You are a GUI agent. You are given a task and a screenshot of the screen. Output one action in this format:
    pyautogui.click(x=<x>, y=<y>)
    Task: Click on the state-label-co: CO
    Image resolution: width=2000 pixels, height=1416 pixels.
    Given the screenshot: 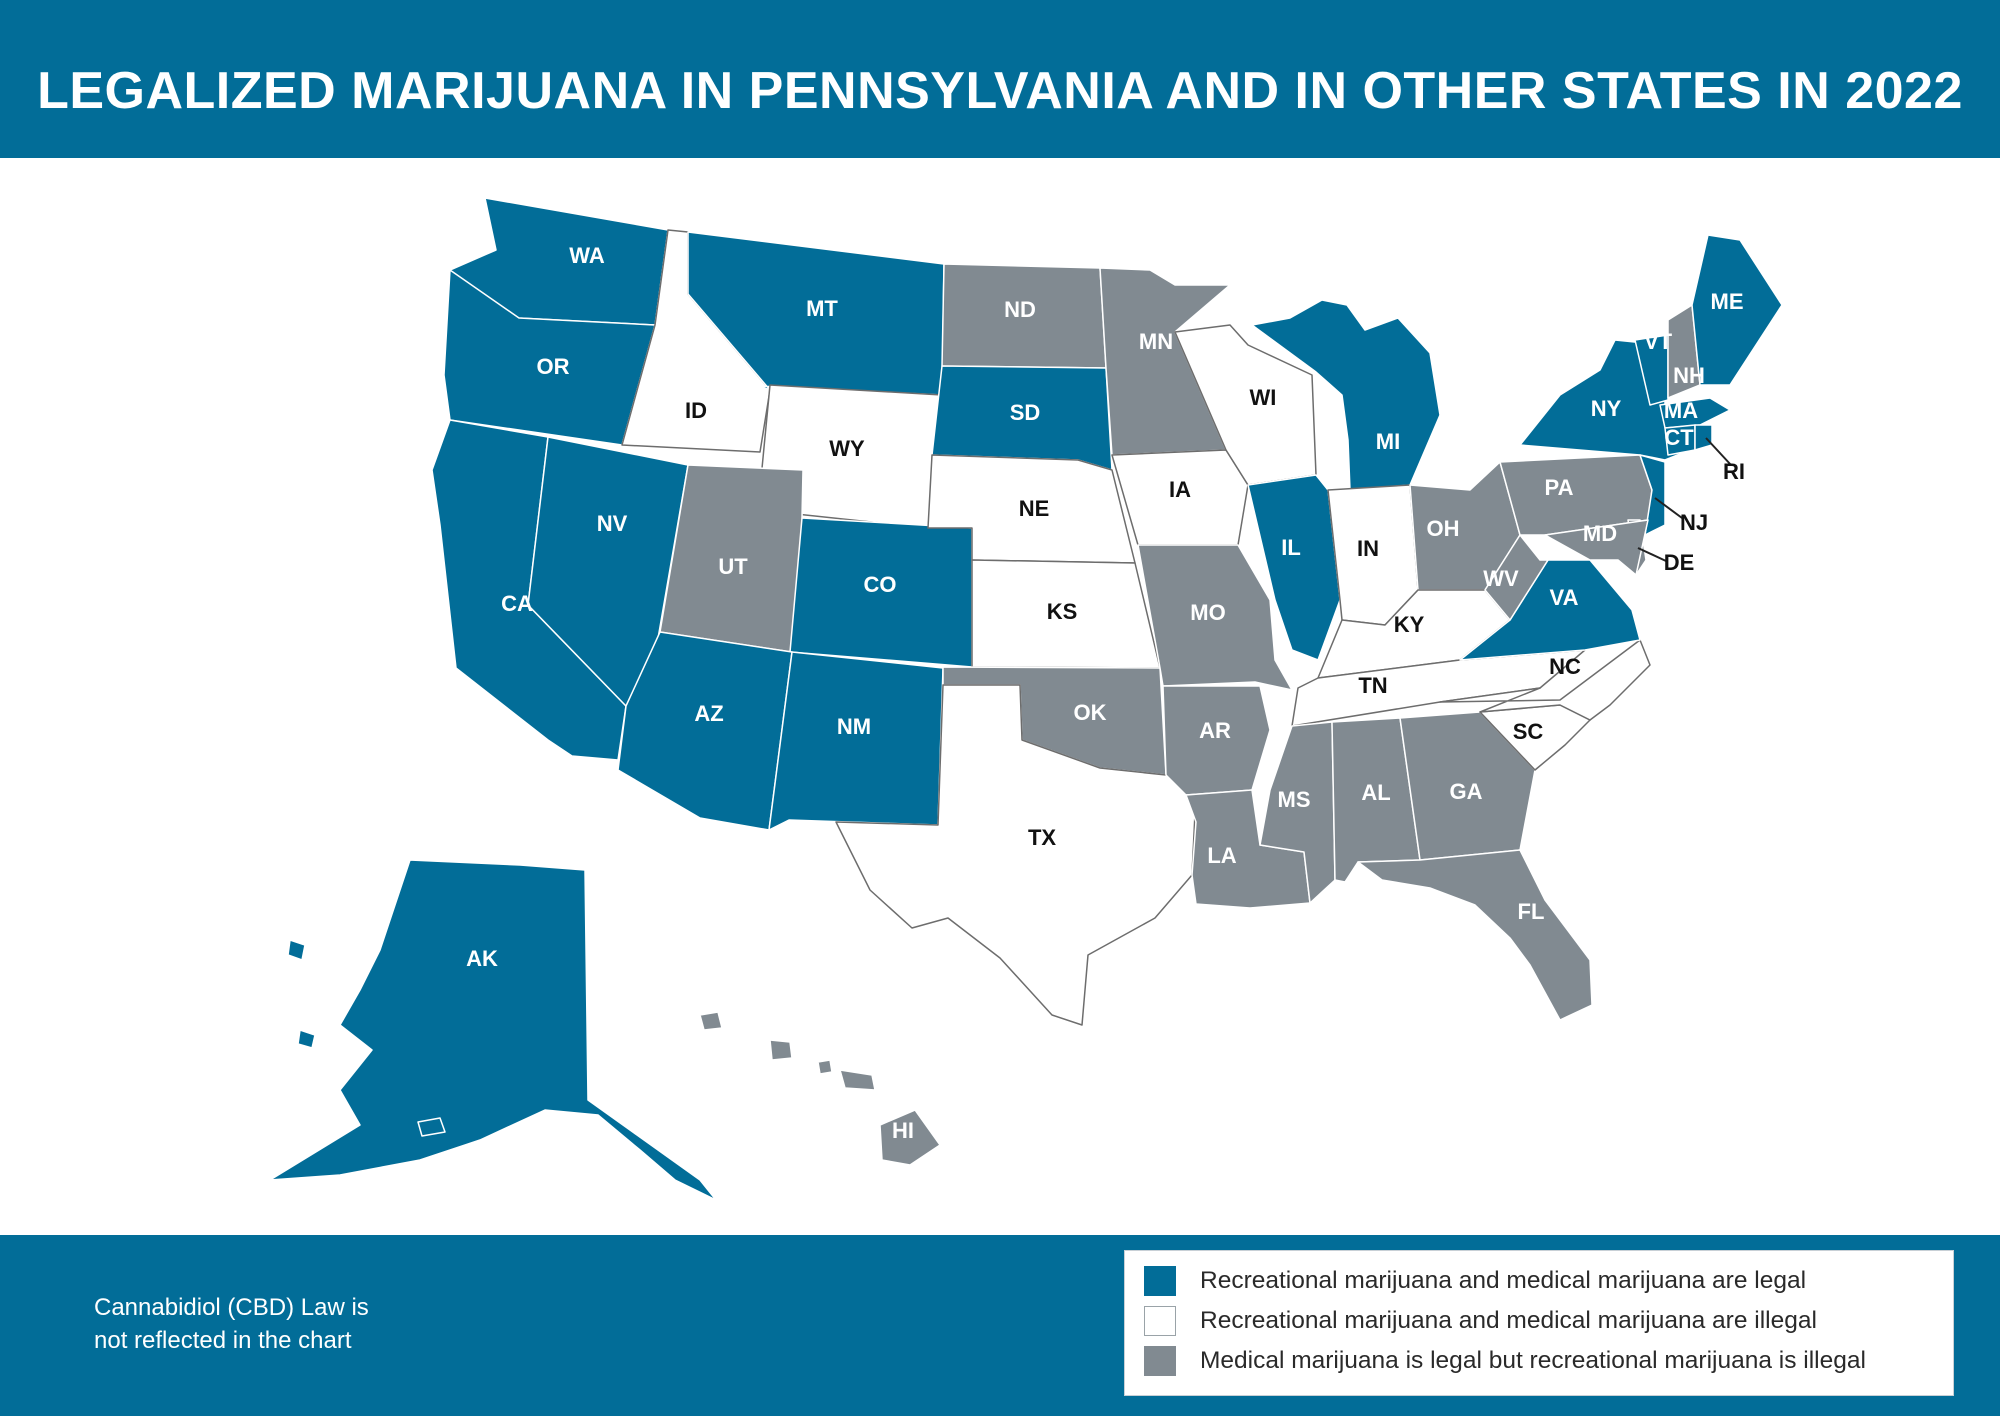 What is the action you would take?
    pyautogui.click(x=880, y=584)
    